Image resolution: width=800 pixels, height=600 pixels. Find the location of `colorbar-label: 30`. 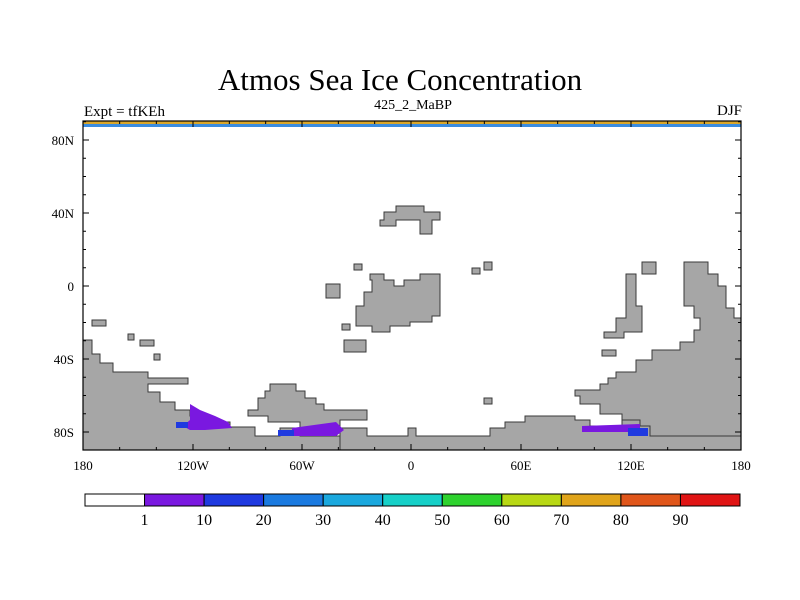

colorbar-label: 30 is located at coordinates (323, 520).